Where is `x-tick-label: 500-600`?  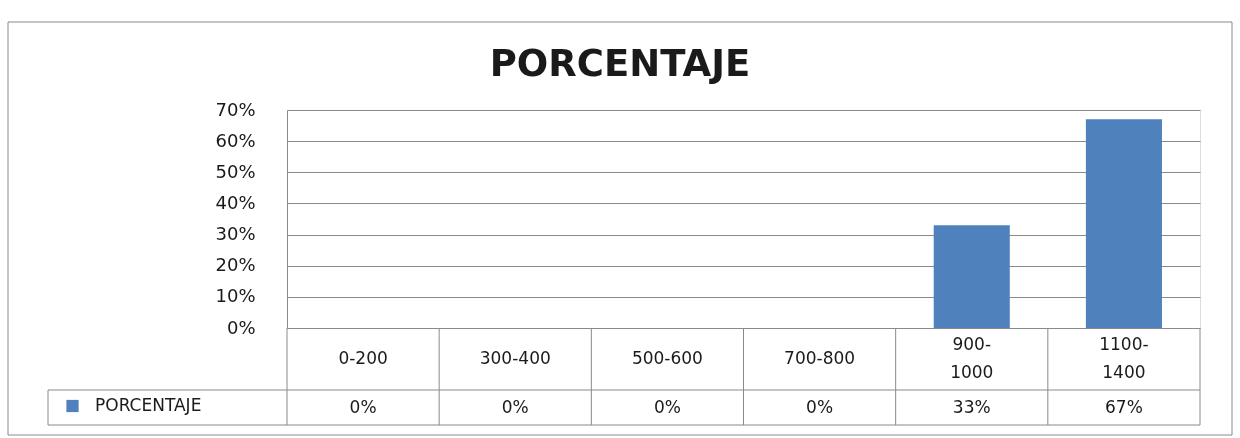 x-tick-label: 500-600 is located at coordinates (667, 358).